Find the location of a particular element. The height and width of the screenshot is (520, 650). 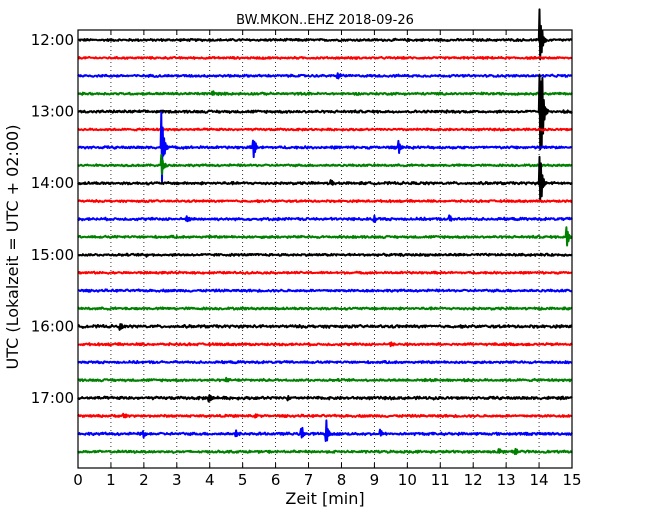

trace-15:15 is located at coordinates (325, 272).